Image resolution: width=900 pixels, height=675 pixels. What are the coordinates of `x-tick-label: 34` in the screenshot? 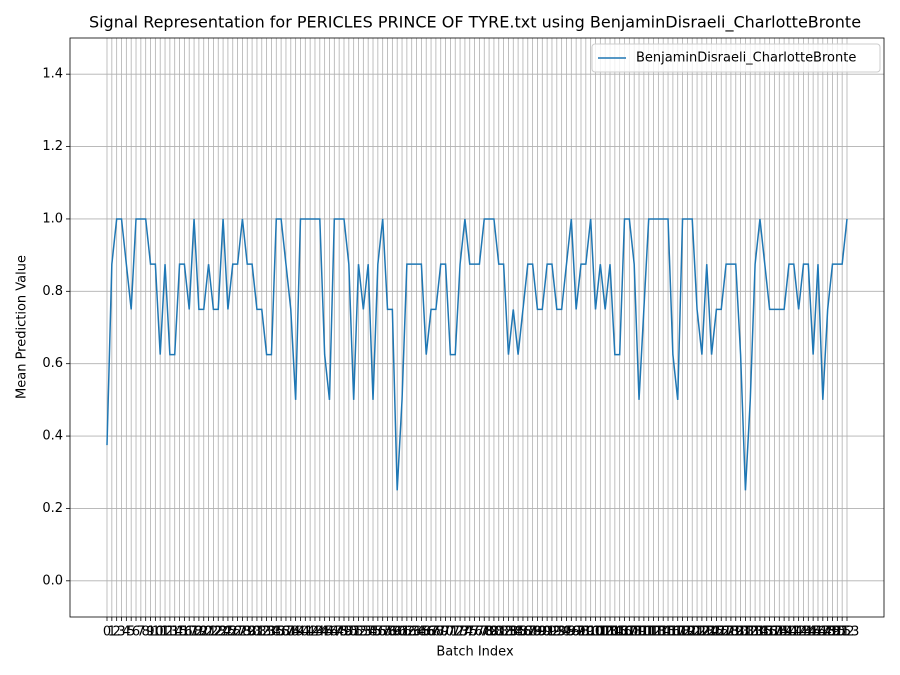 It's located at (271, 632).